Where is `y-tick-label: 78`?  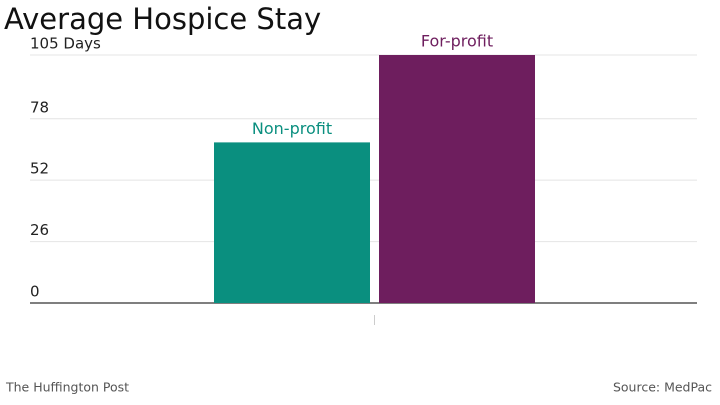 y-tick-label: 78 is located at coordinates (39, 107).